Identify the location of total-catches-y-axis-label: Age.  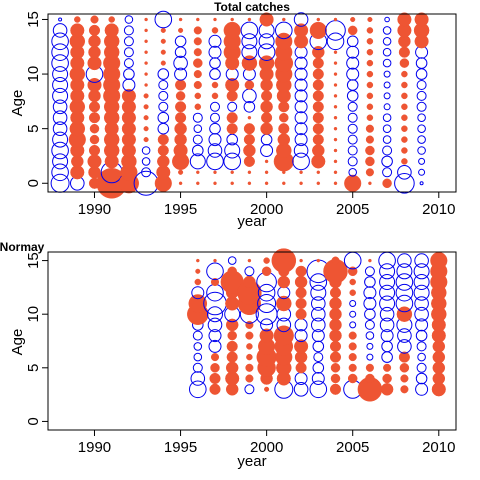
(17, 103).